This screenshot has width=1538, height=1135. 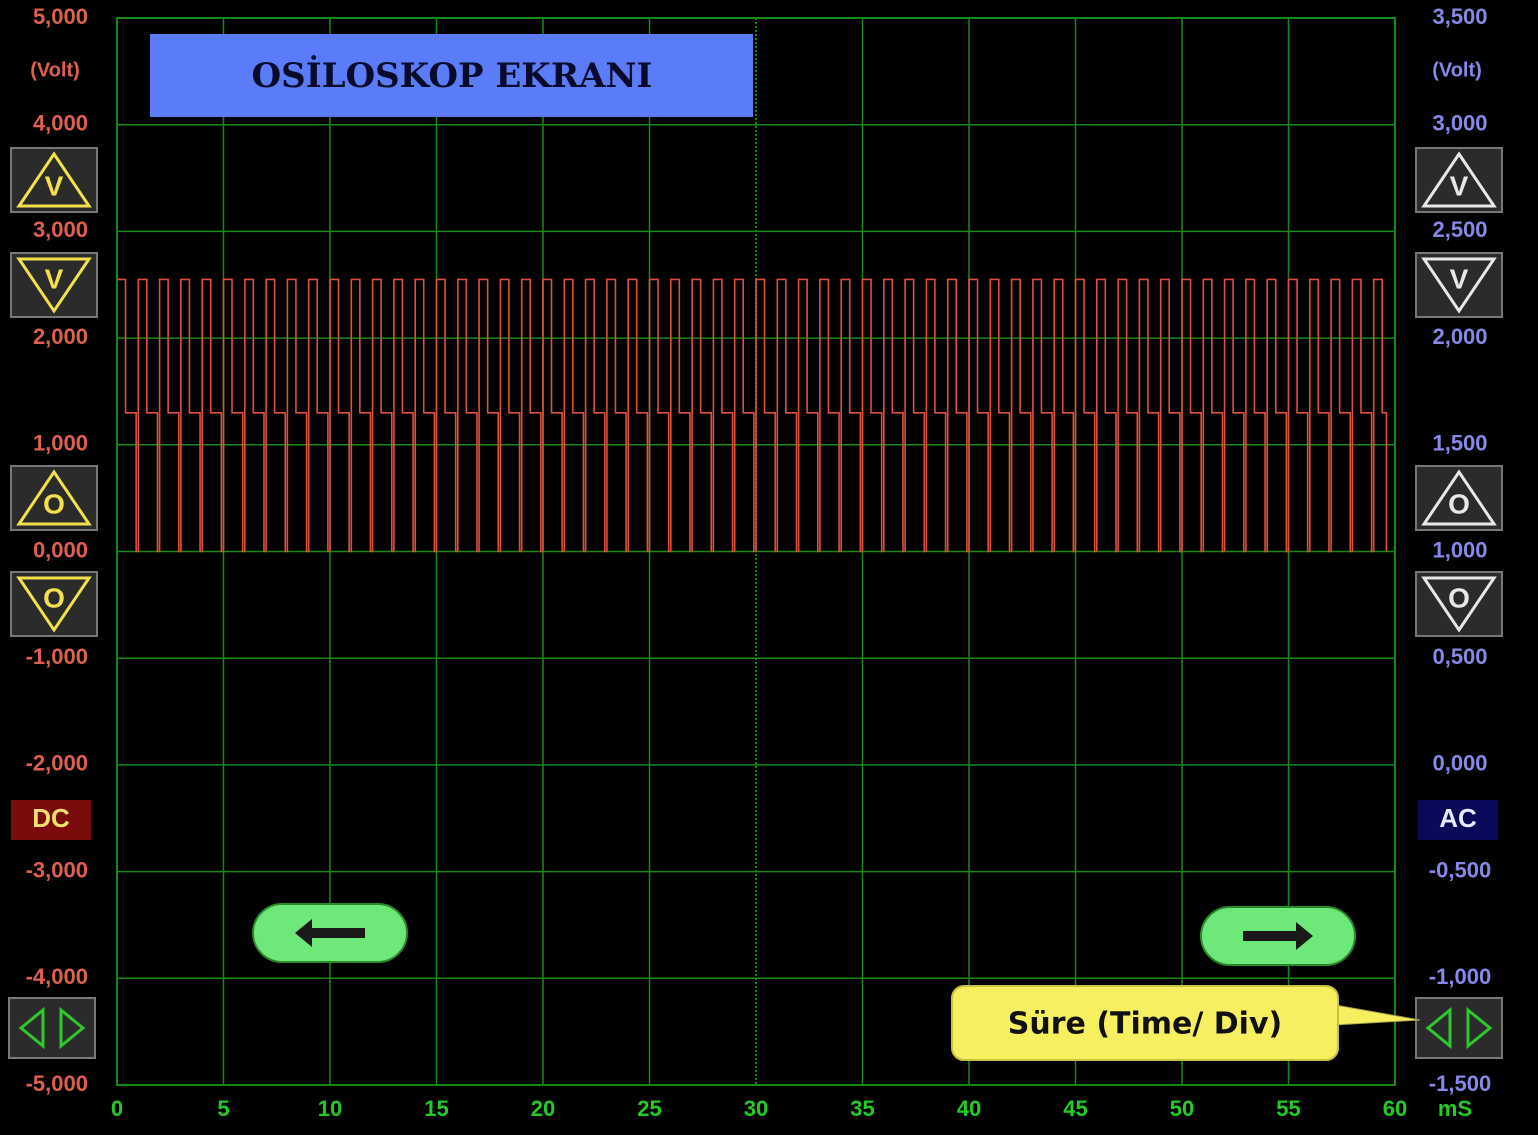 I want to click on mode-label: DC, so click(x=51, y=818).